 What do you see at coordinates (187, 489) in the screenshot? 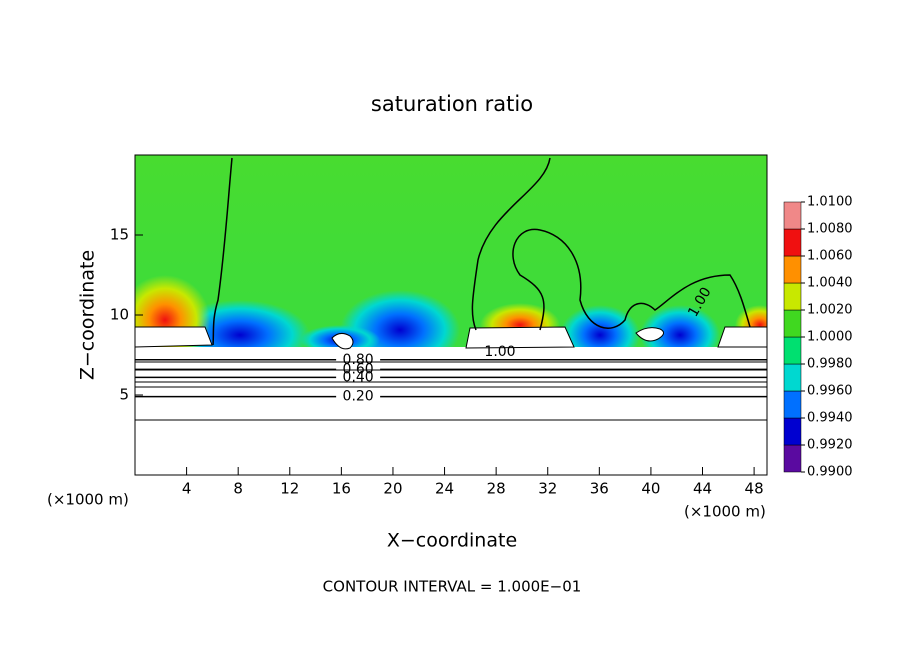
I see `x-tick-label: 4` at bounding box center [187, 489].